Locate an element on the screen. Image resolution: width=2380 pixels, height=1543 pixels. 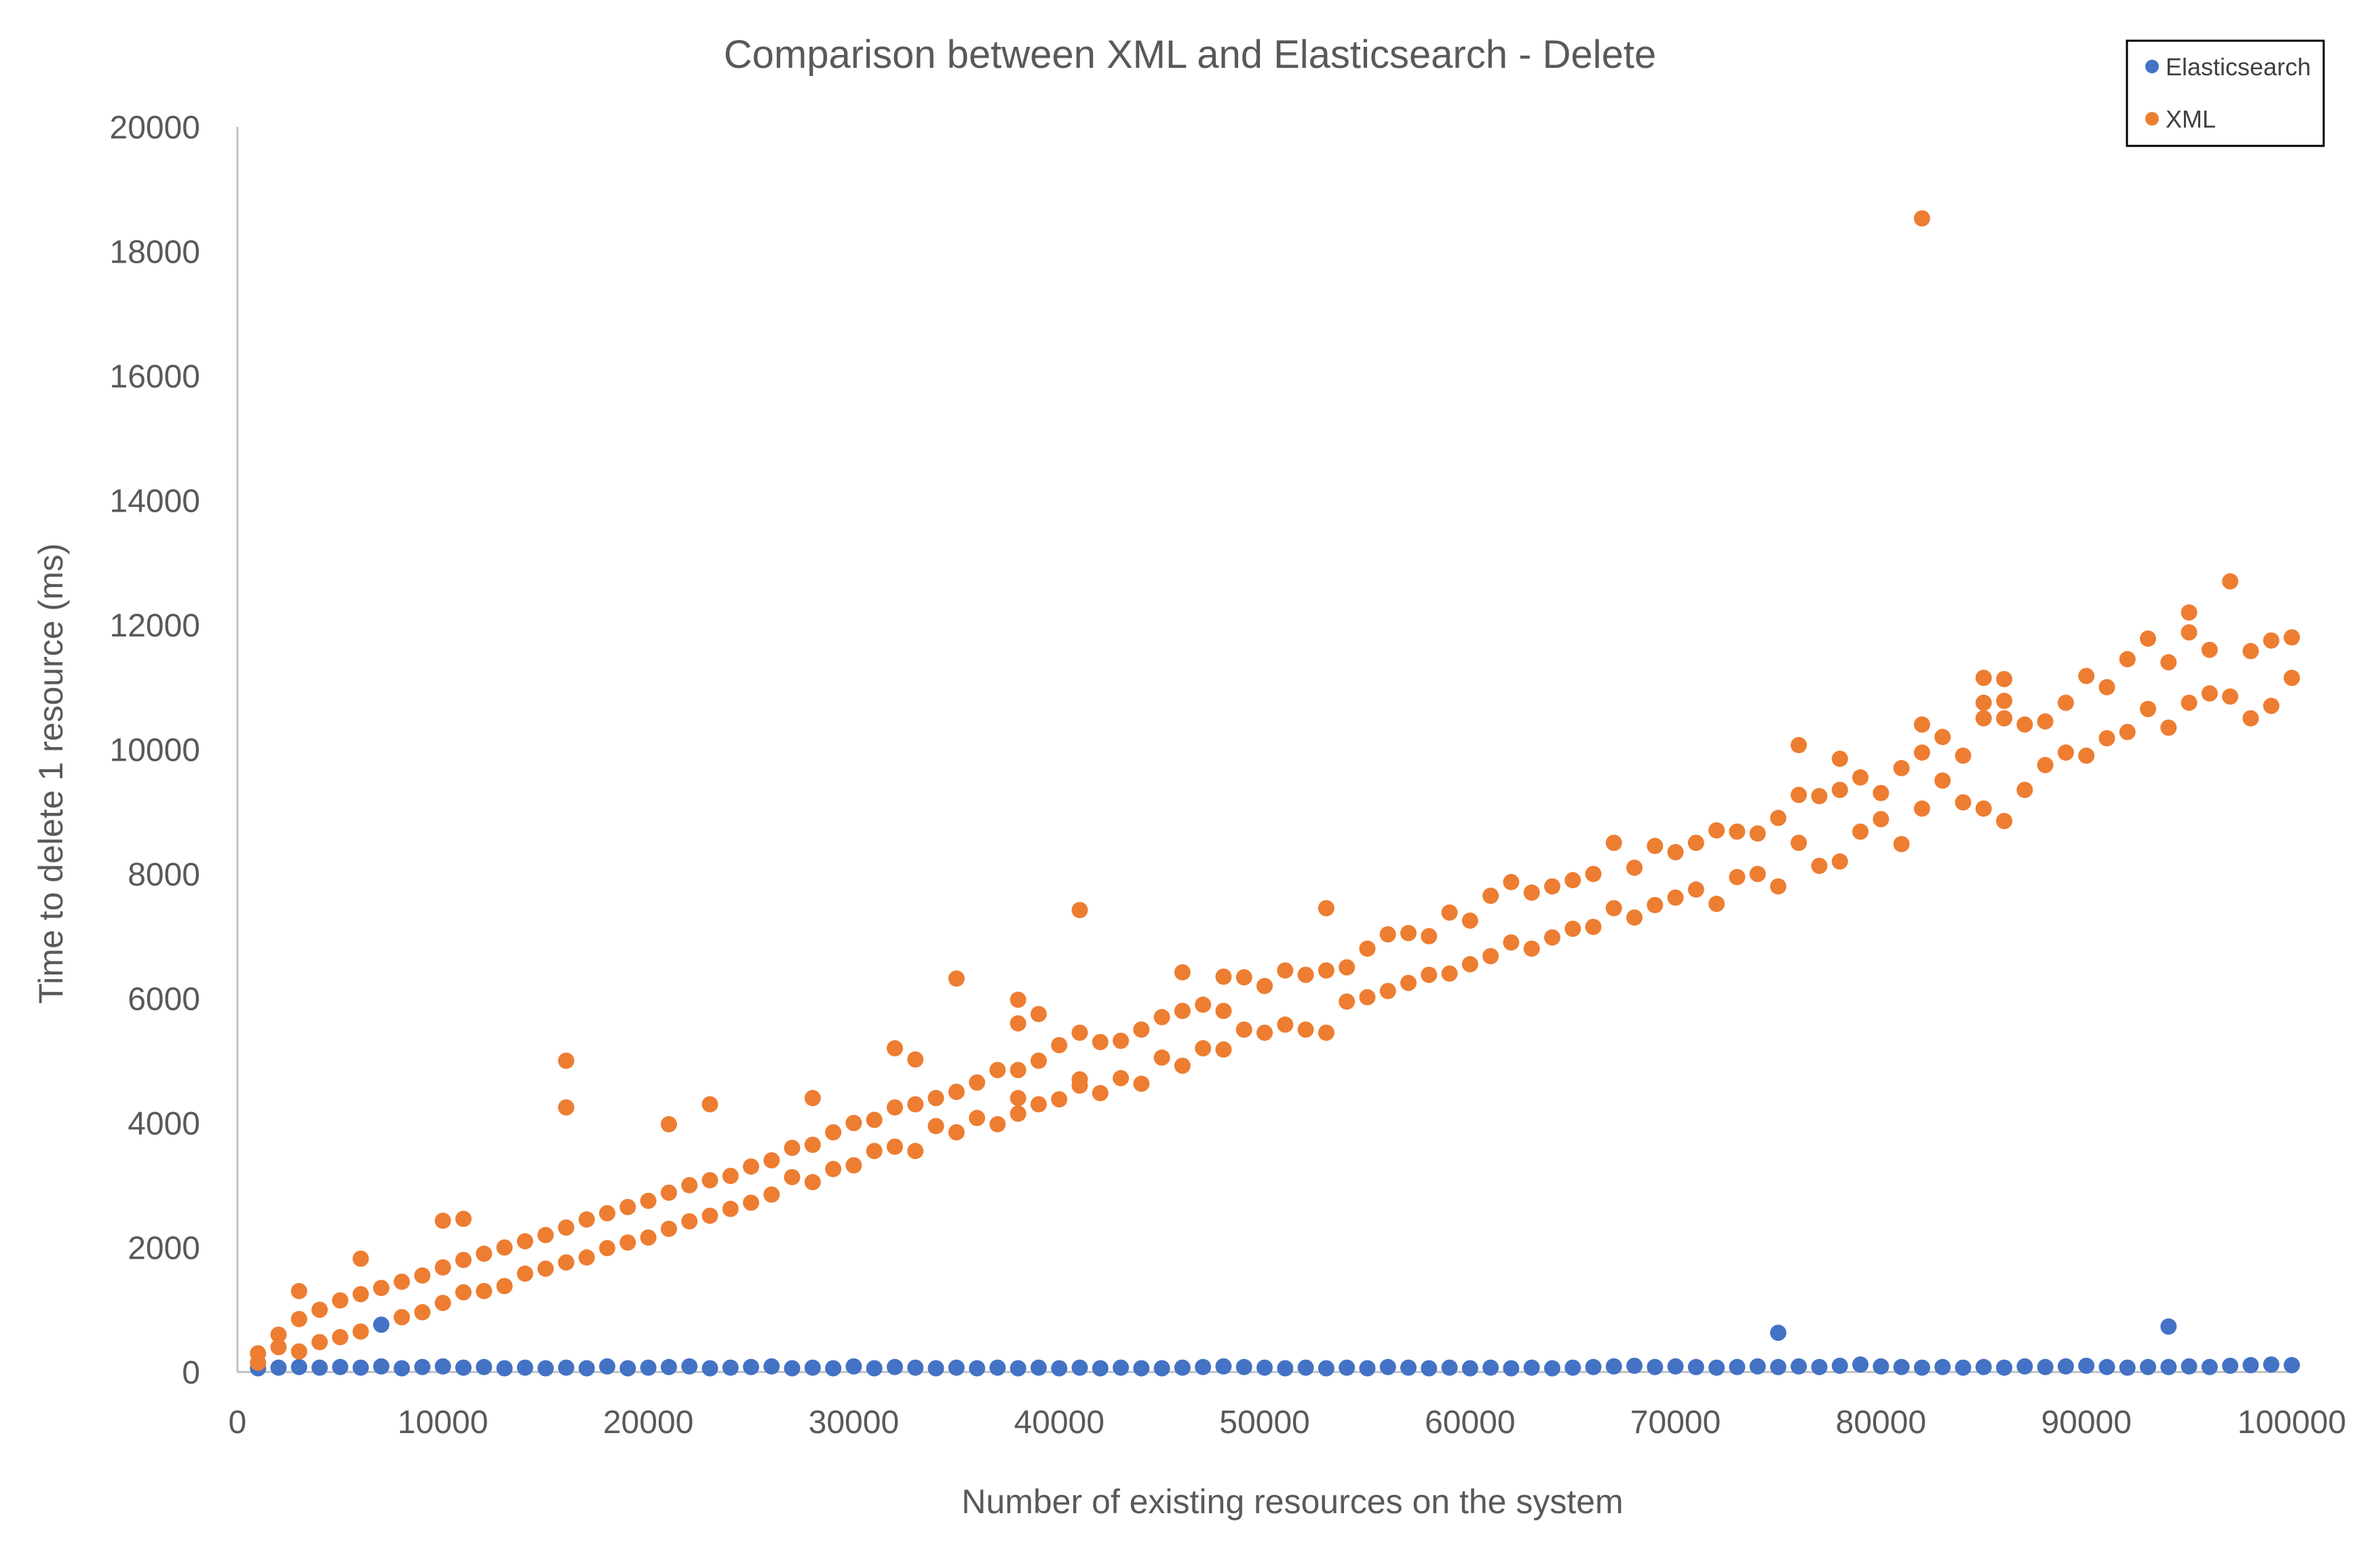
legend-label-xml: XML is located at coordinates (2191, 119).